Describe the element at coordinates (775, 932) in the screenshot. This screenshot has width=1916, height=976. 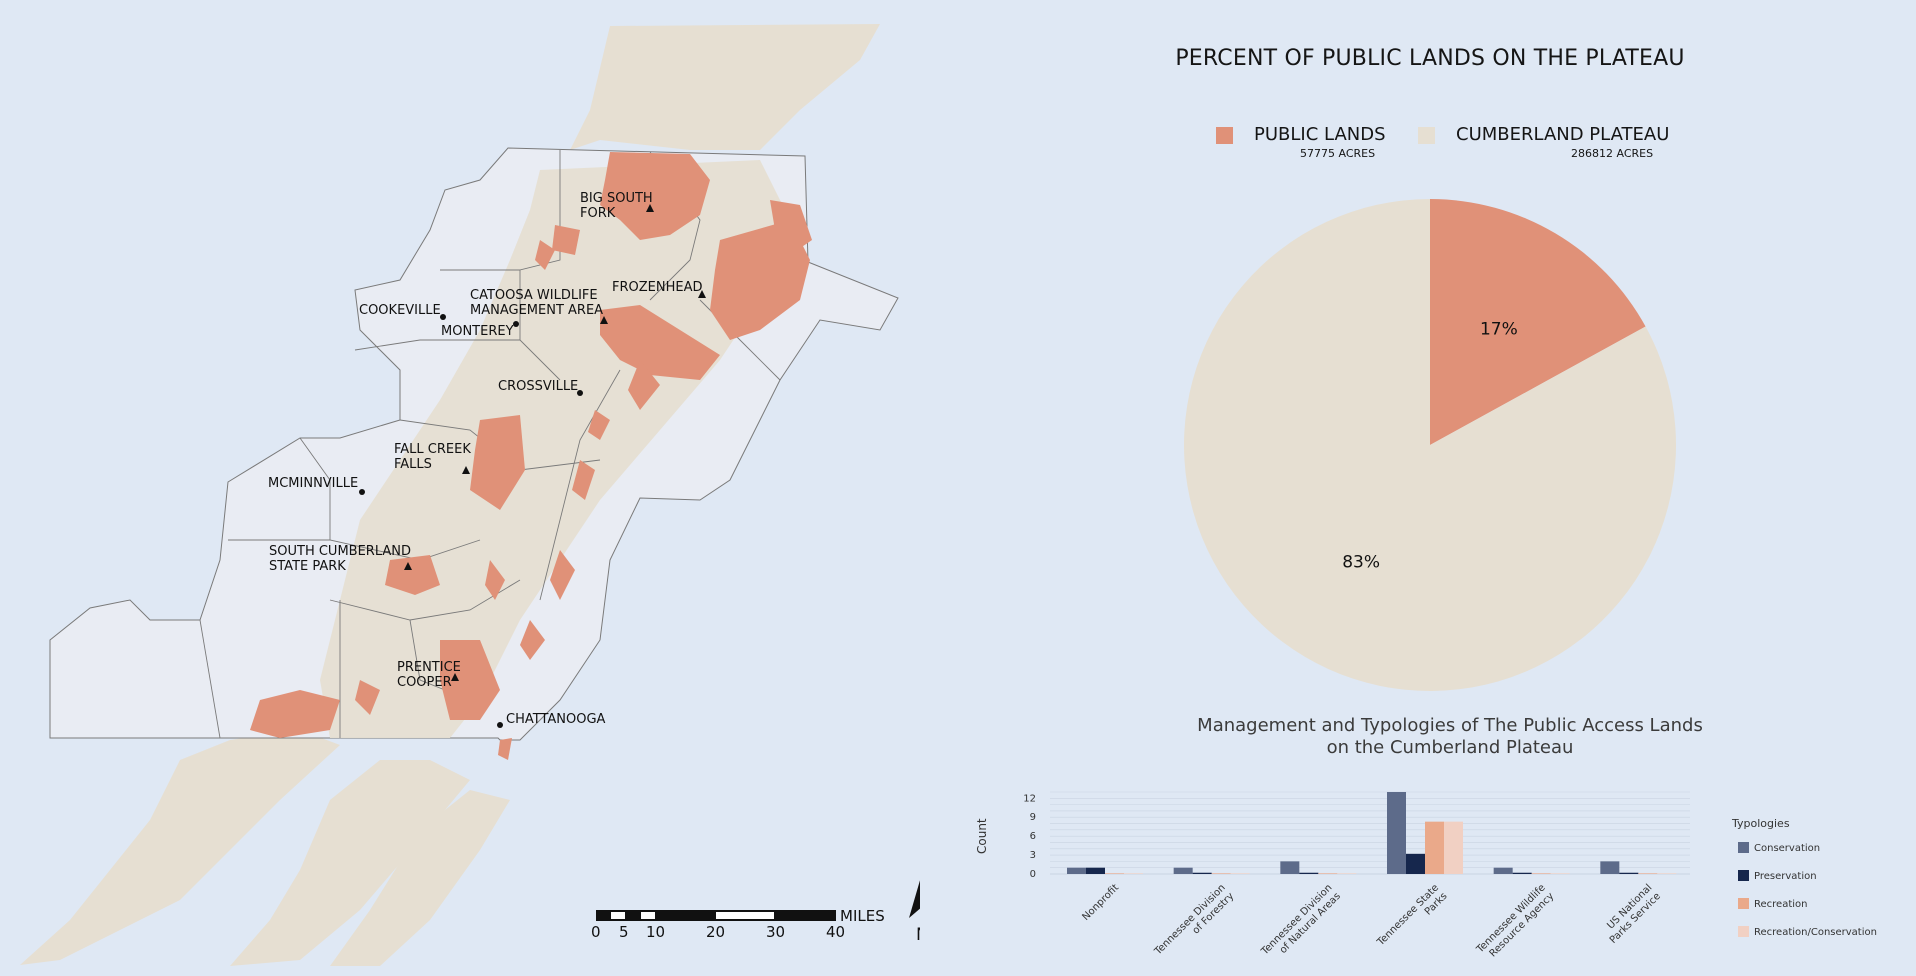
I see `scale-tick: 30` at that location.